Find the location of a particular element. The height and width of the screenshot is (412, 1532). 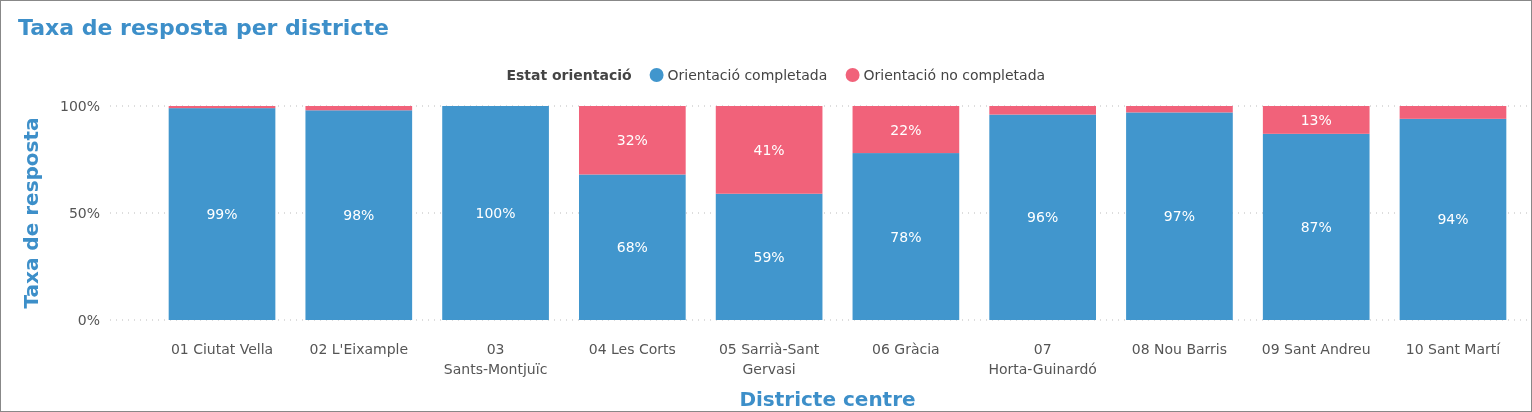

data-label: 68% is located at coordinates (632, 247).